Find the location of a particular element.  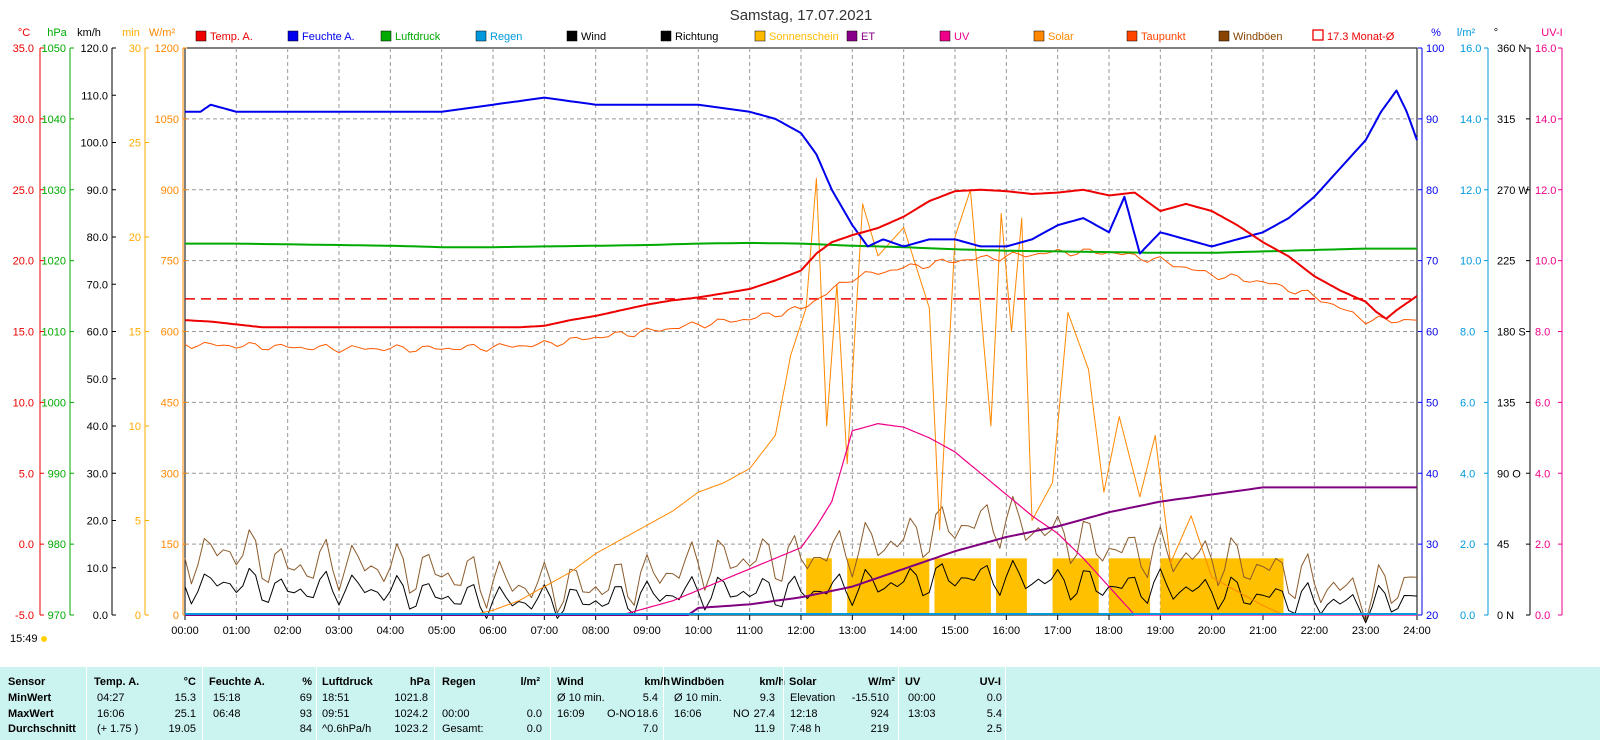

statistics-table is located at coordinates (800, 703).